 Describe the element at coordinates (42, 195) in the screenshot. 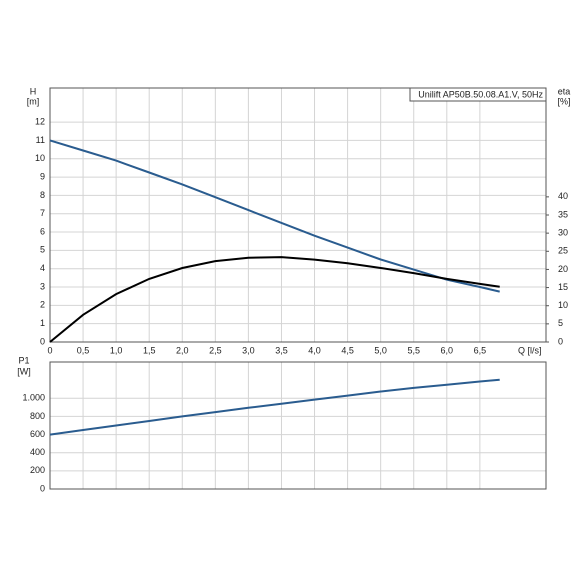

I see `y-tick-label: 8` at that location.